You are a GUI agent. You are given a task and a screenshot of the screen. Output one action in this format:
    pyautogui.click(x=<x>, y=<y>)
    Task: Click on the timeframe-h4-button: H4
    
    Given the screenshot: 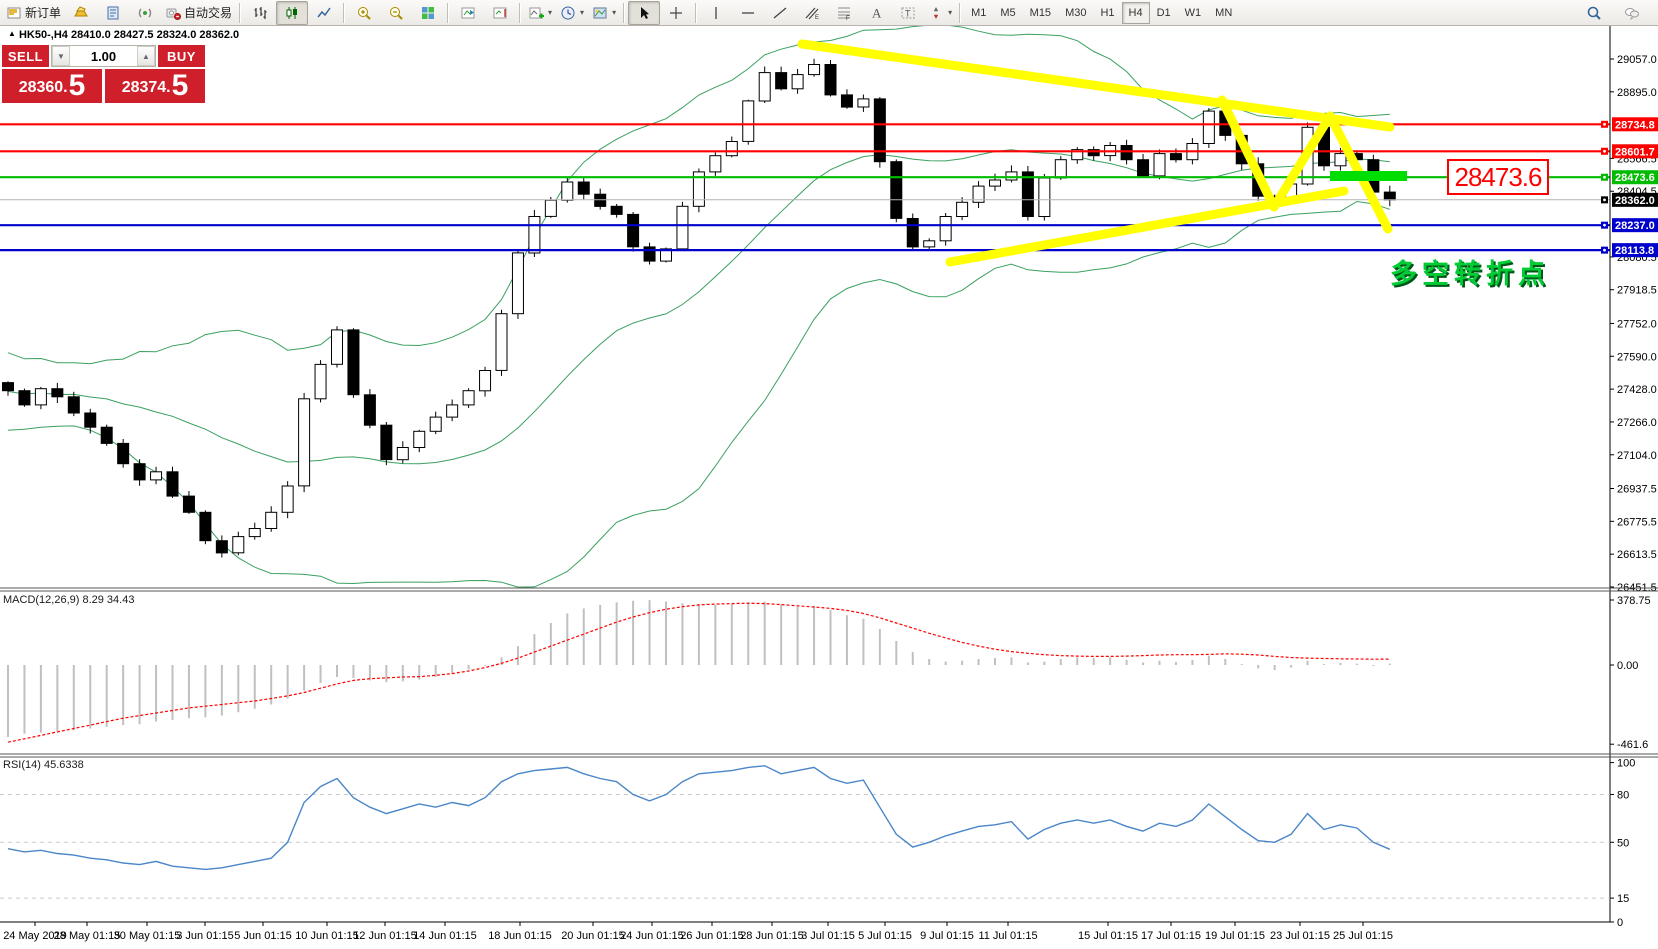 What is the action you would take?
    pyautogui.click(x=1135, y=12)
    